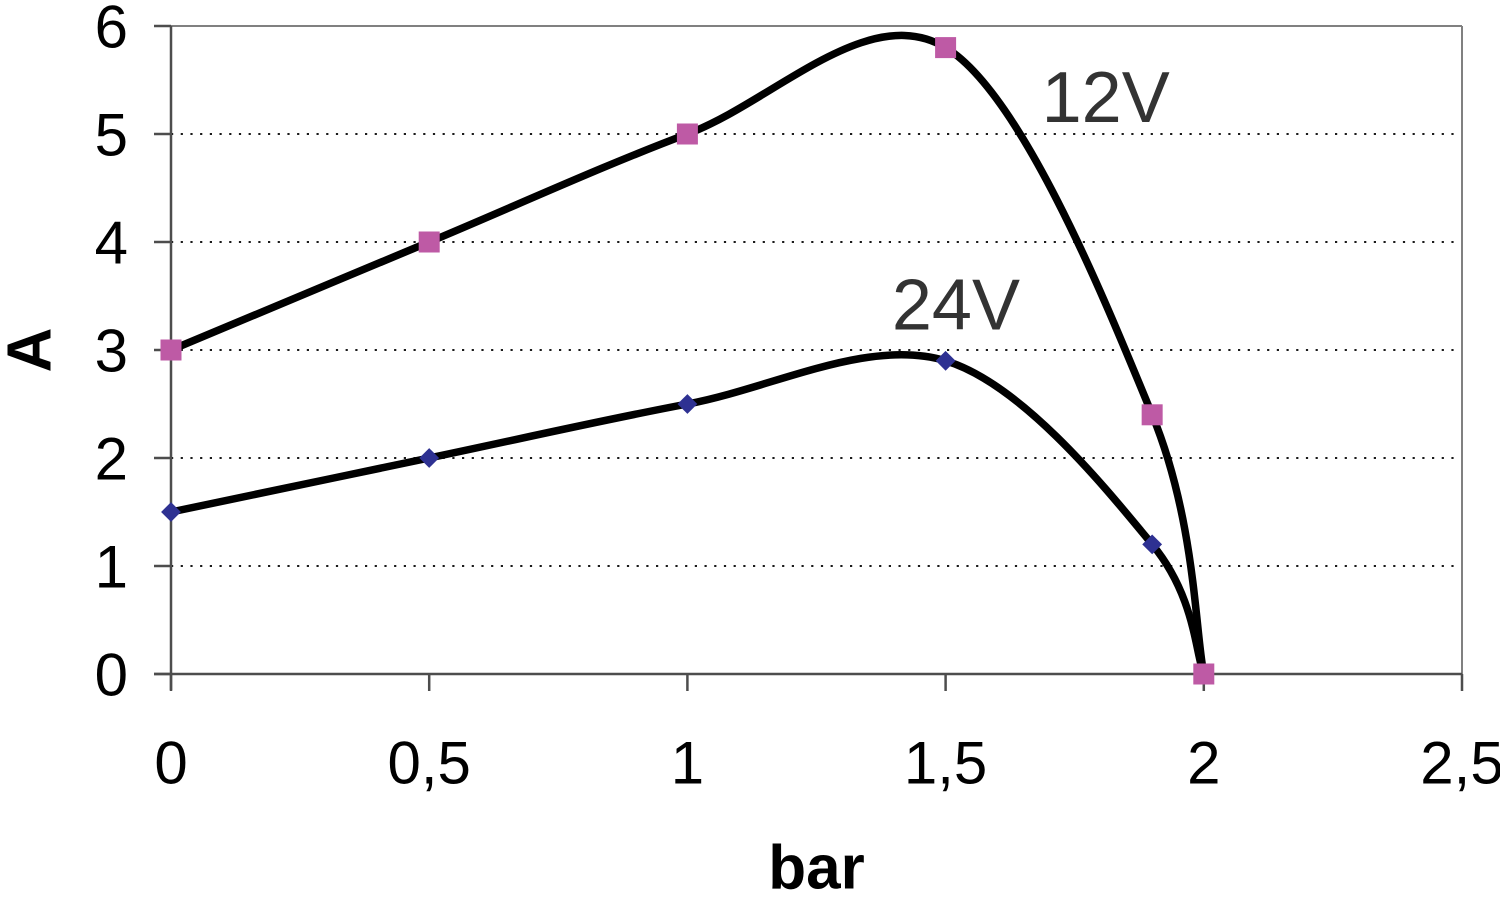  What do you see at coordinates (111, 351) in the screenshot?
I see `y-tick-label-3: 3` at bounding box center [111, 351].